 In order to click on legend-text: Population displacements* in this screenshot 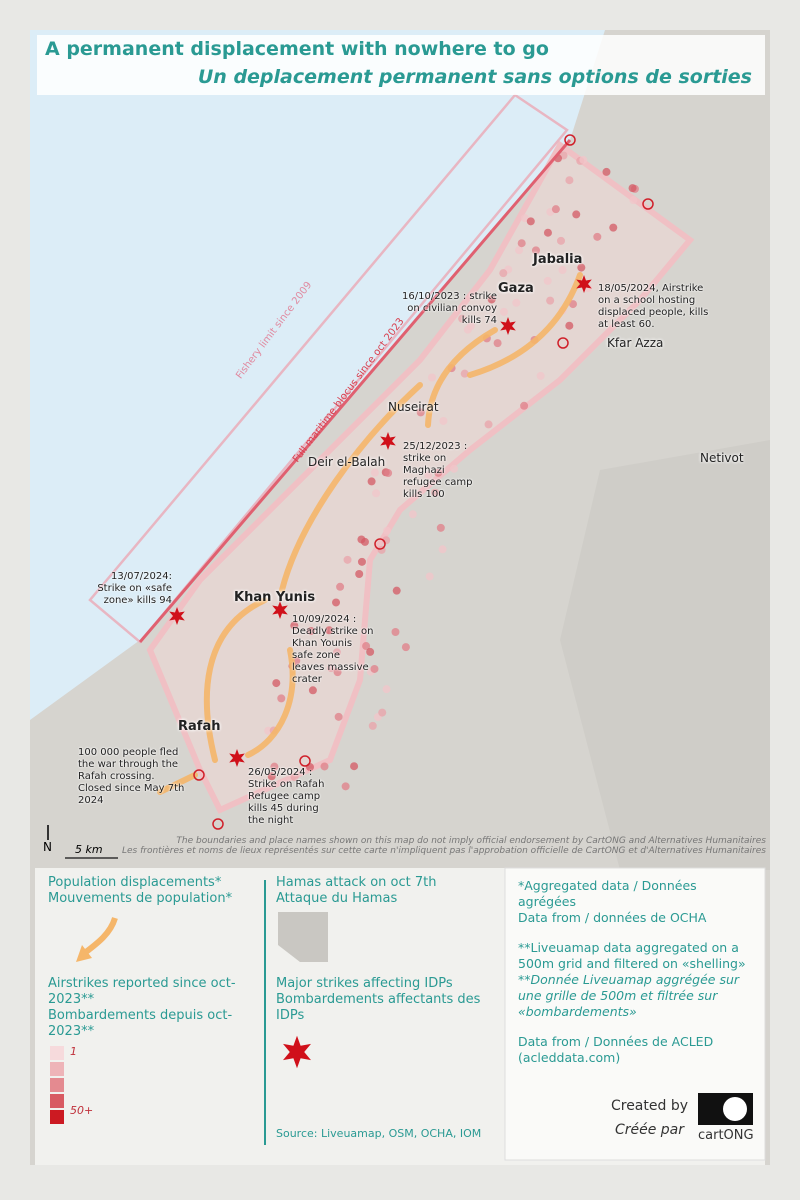, I will do `click(135, 882)`.